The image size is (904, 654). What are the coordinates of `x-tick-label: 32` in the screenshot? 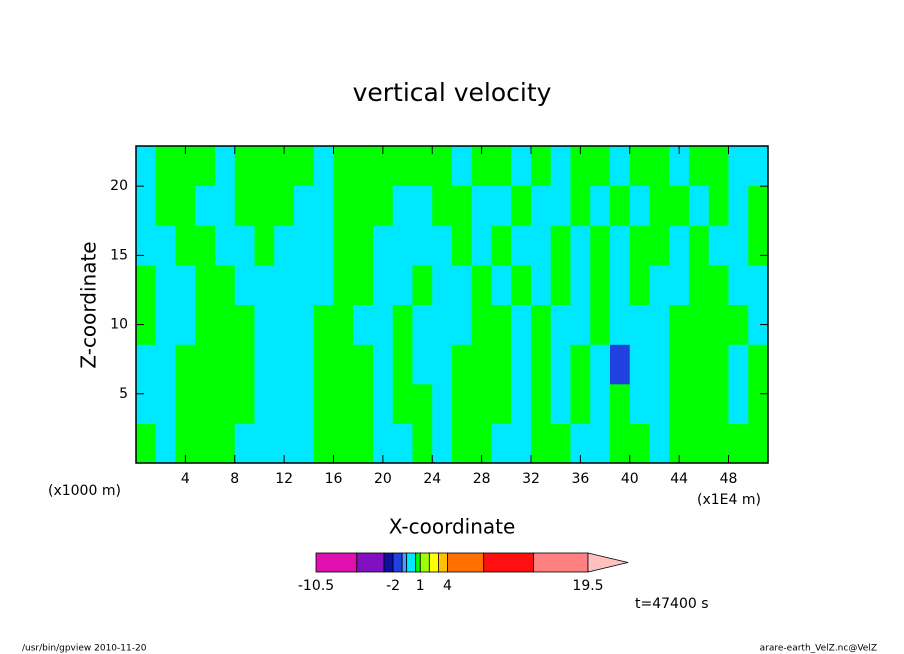 It's located at (531, 479).